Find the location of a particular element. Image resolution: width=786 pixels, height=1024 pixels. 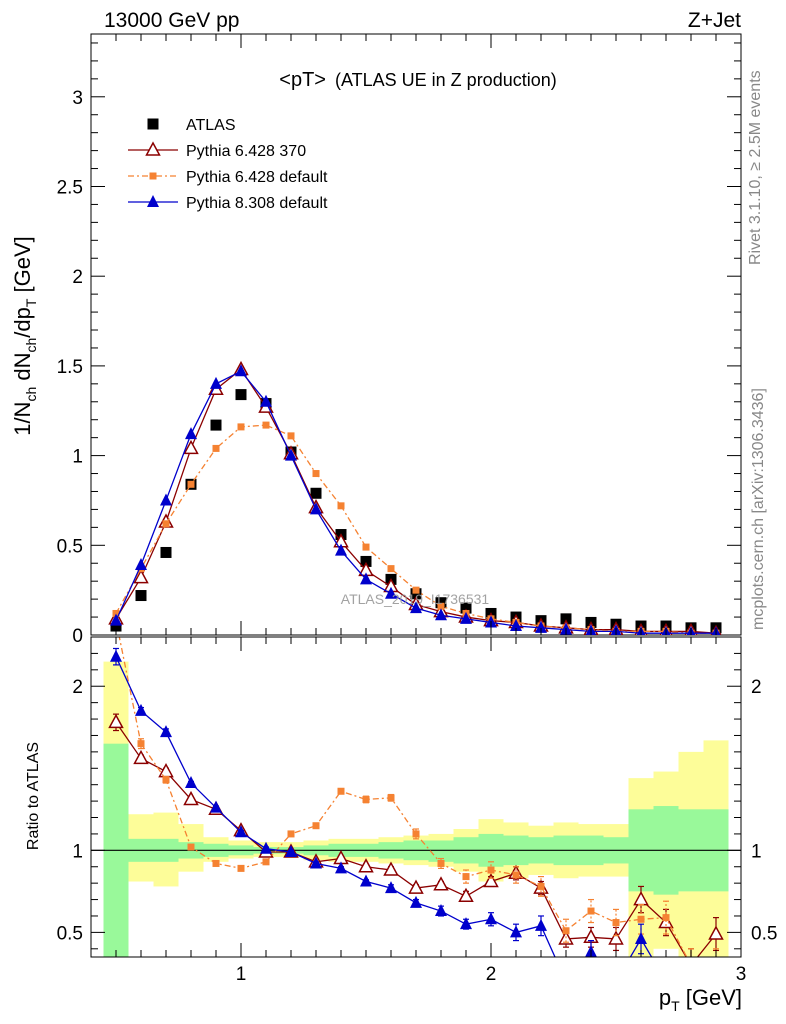

y-tick-label: 2 is located at coordinates (77, 277).